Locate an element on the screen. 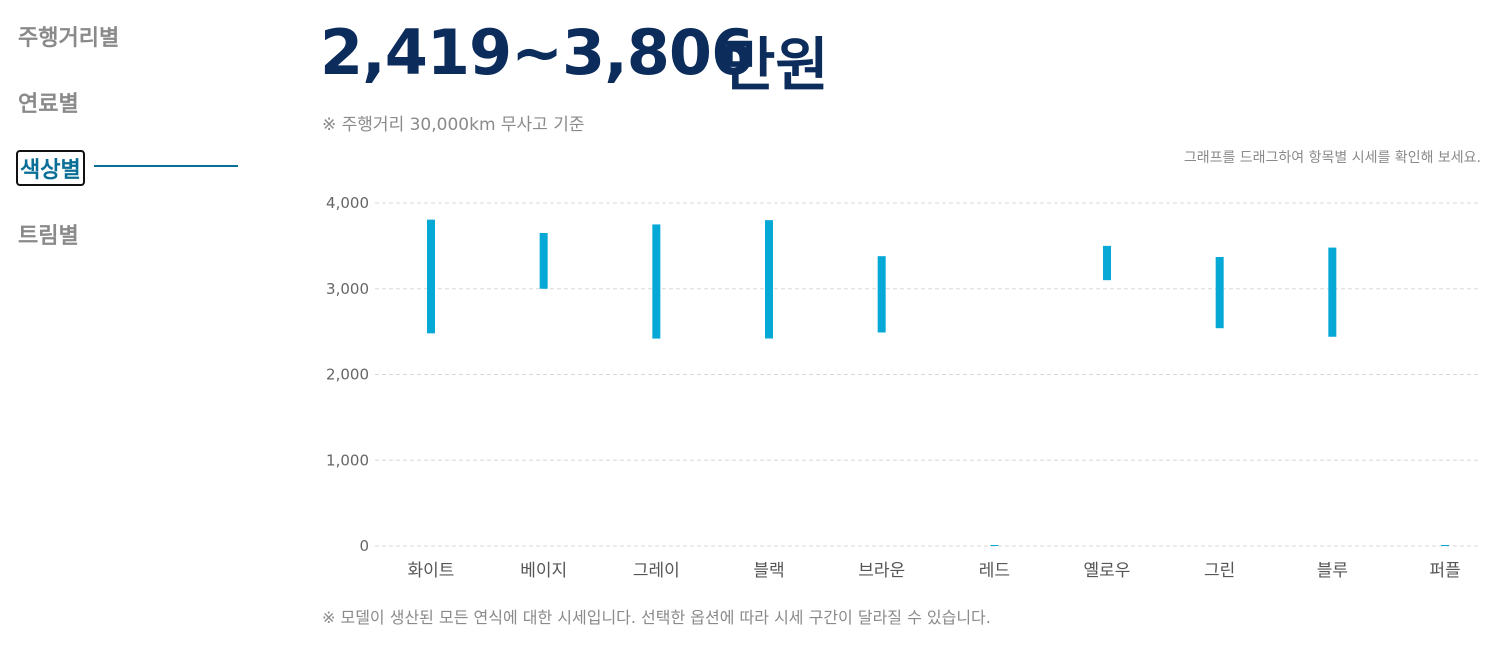 Image resolution: width=1499 pixels, height=646 pixels. x-tick-label: 그린 is located at coordinates (1219, 571).